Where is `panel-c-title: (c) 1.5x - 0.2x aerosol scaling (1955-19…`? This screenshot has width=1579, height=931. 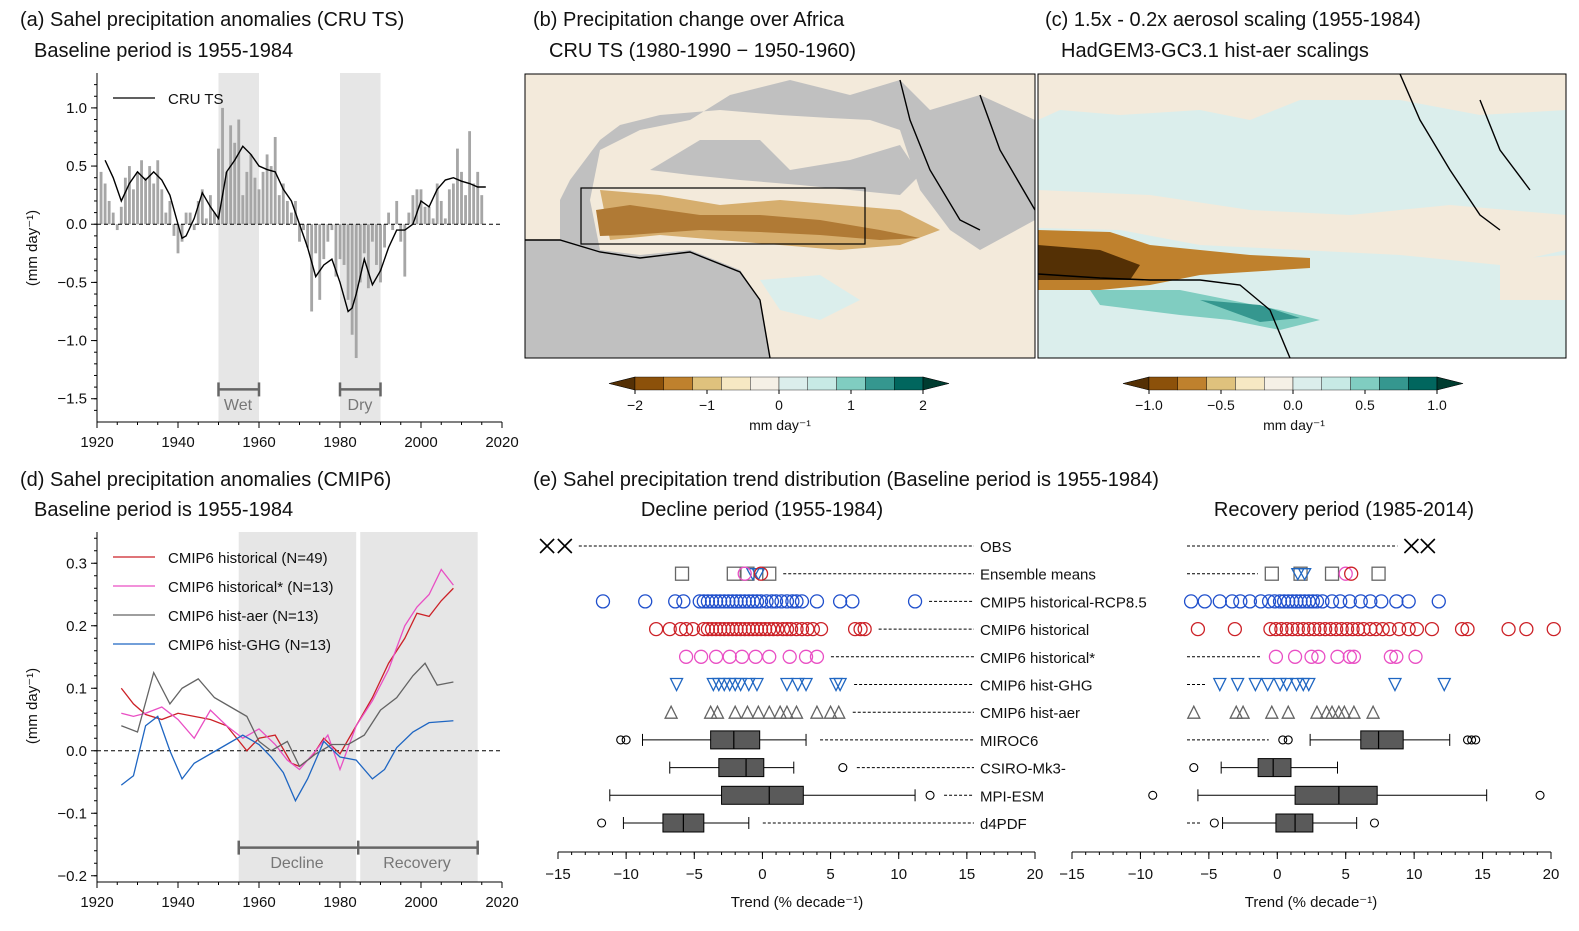 panel-c-title: (c) 1.5x - 0.2x aerosol scaling (1955-19… is located at coordinates (1233, 20).